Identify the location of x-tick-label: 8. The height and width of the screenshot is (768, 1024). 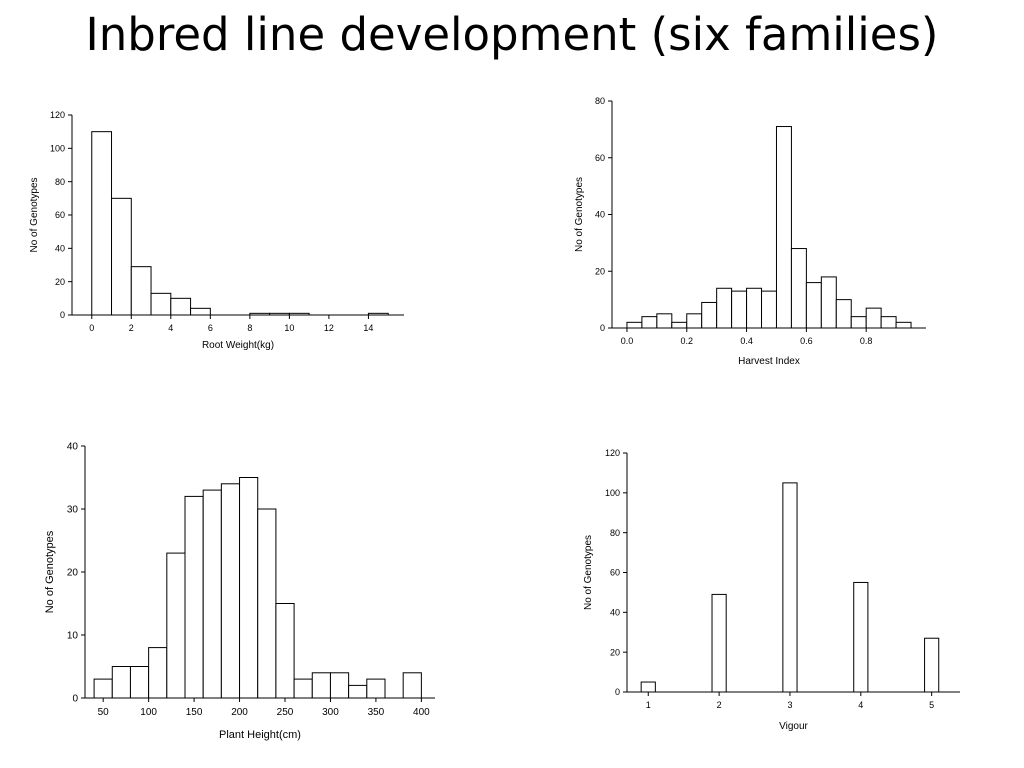
(249, 328).